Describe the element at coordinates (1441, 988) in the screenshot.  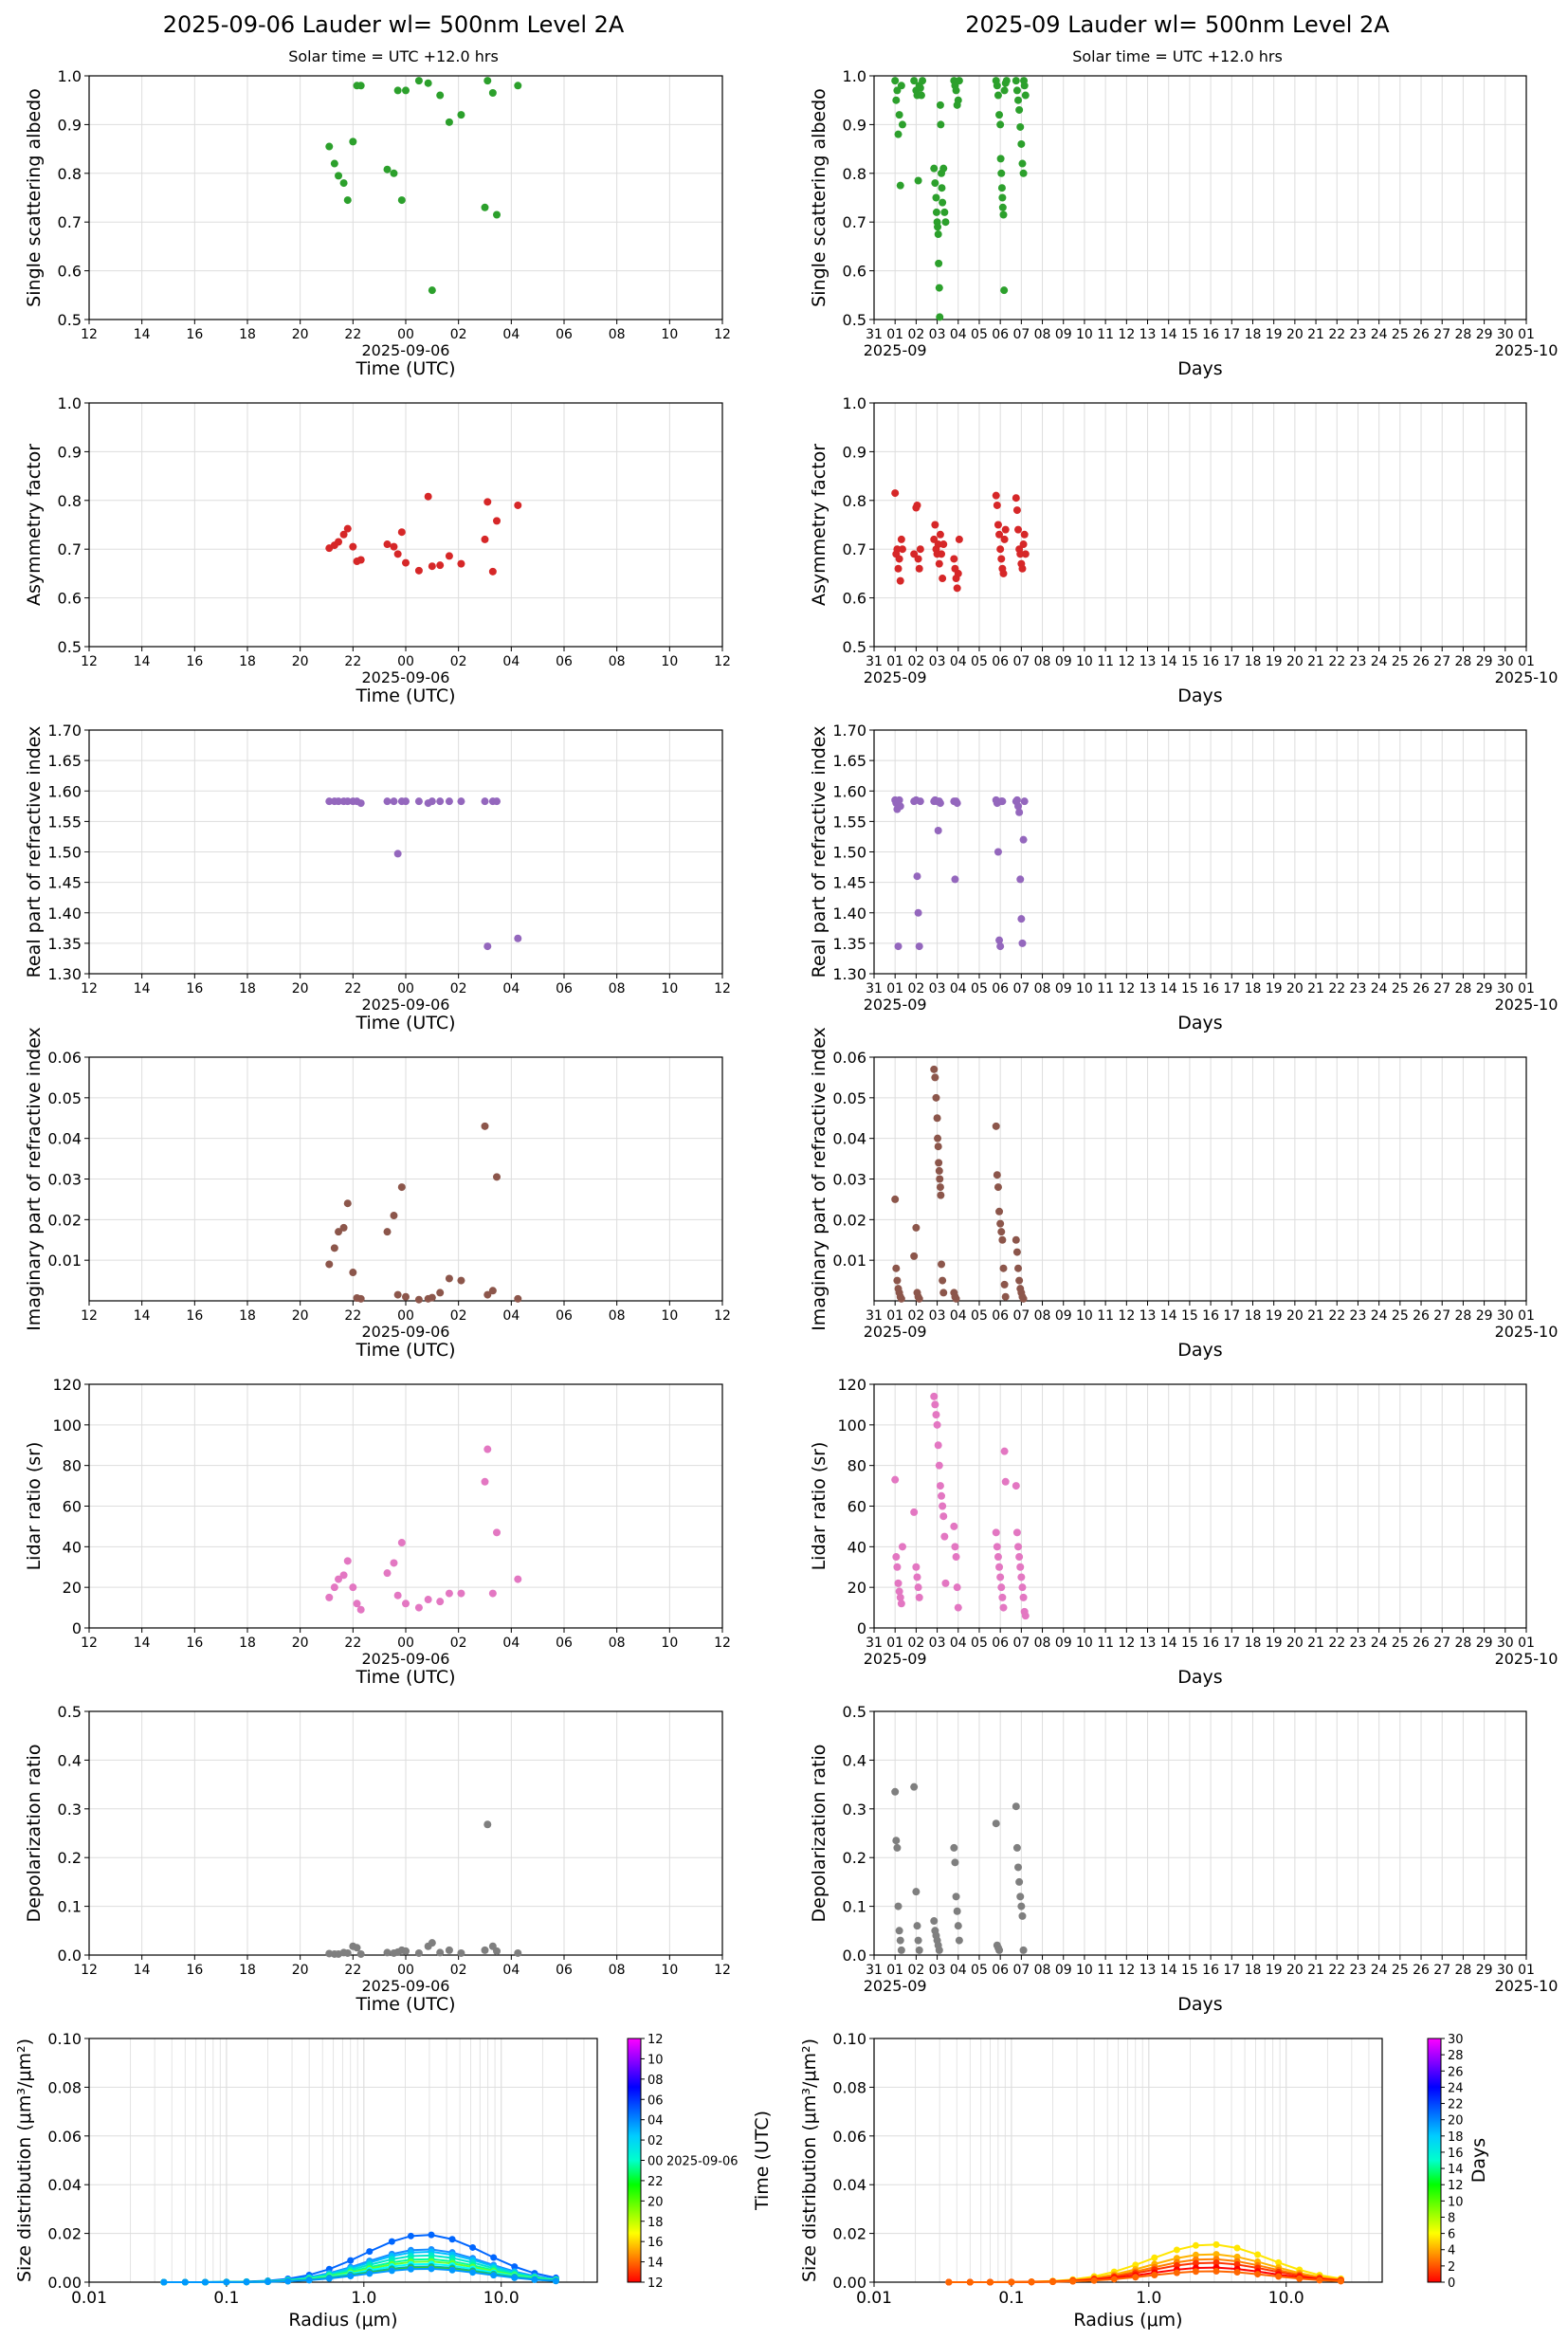
I see `x-tick-label: 27` at that location.